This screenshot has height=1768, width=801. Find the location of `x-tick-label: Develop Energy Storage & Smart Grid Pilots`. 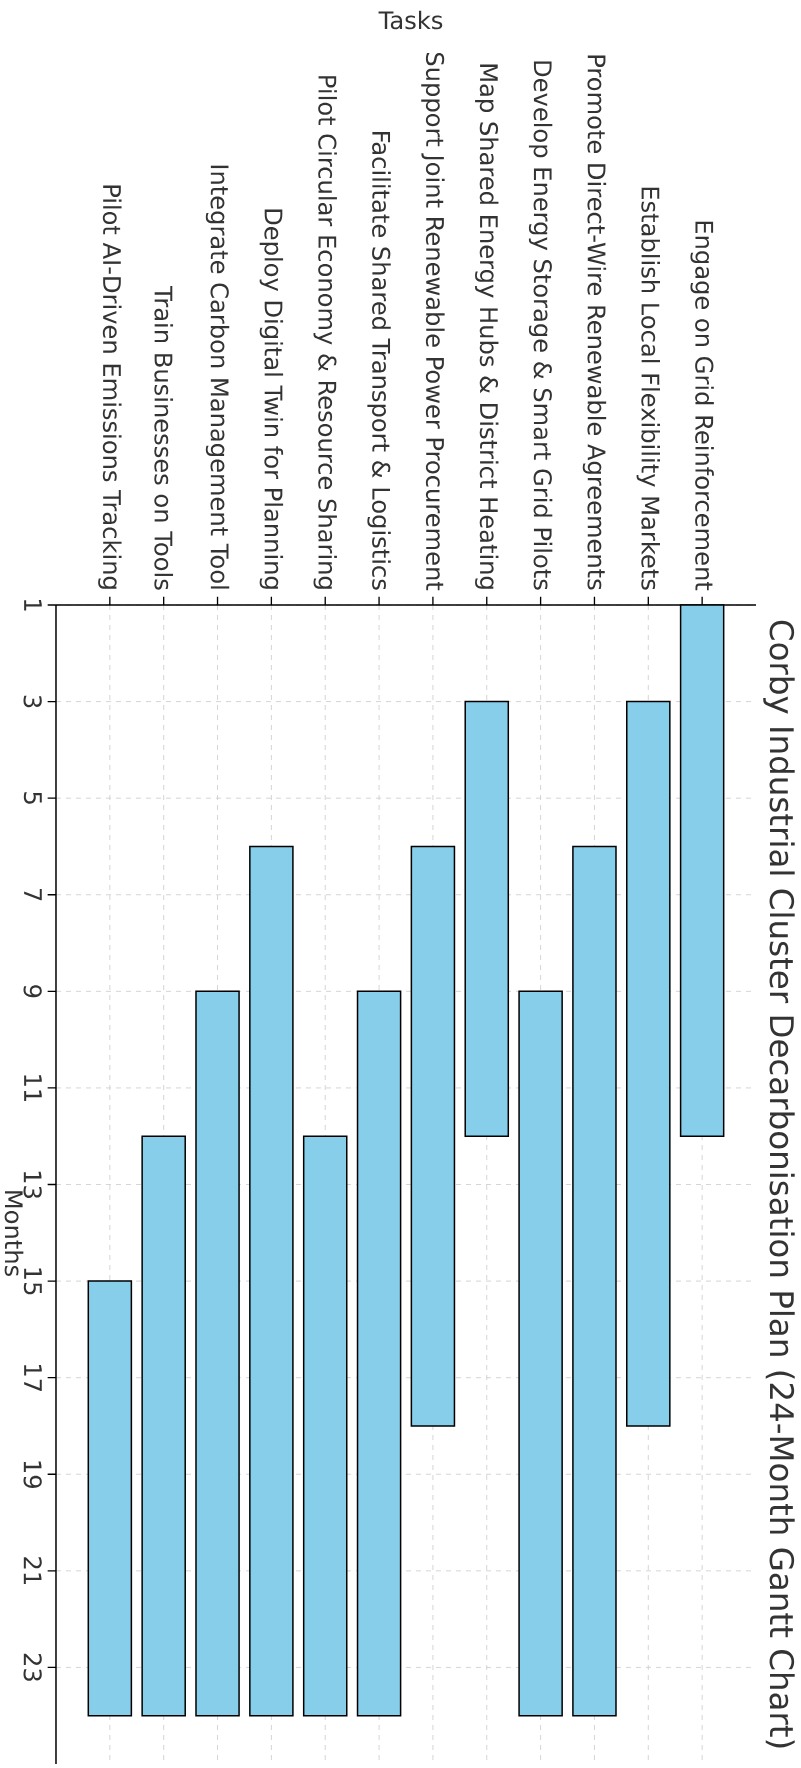

x-tick-label: Develop Energy Storage & Smart Grid Pilots is located at coordinates (540, 325).